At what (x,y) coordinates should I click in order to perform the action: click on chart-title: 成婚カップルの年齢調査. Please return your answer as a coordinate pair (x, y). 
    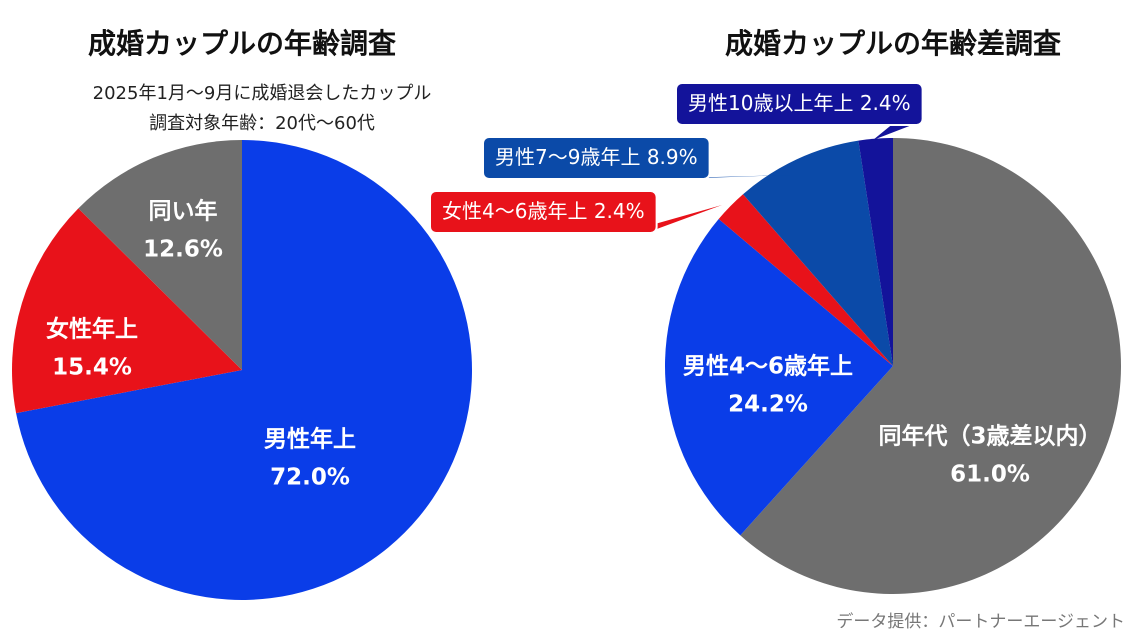
    Looking at the image, I should click on (242, 43).